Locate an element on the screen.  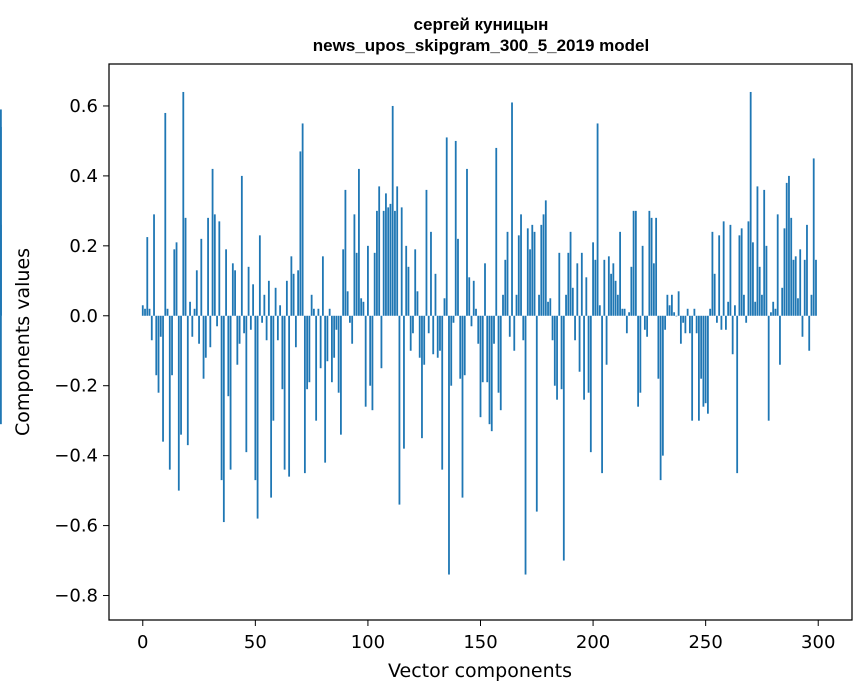
chart-subtitle: news_upos_skipgram_300_5_2019 model is located at coordinates (481, 45).